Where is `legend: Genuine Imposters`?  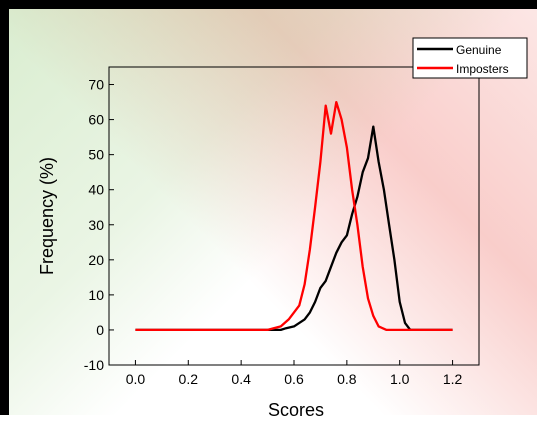
legend: Genuine Imposters is located at coordinates (470, 58).